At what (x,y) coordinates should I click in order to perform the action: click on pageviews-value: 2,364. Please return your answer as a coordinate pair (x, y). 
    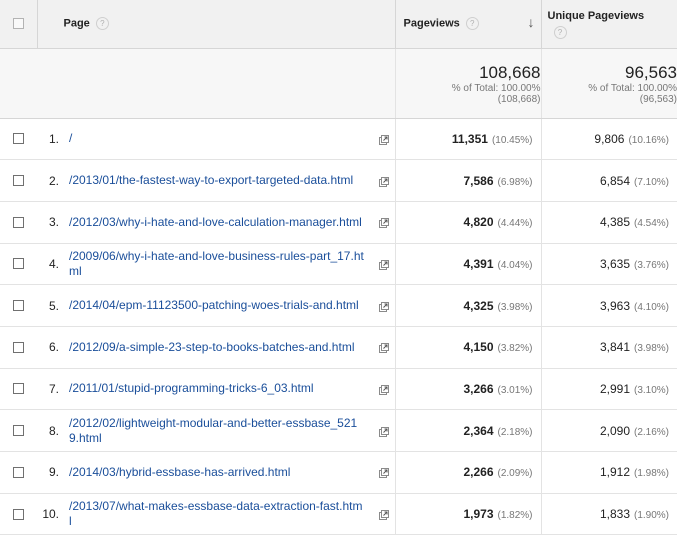
    Looking at the image, I should click on (478, 430).